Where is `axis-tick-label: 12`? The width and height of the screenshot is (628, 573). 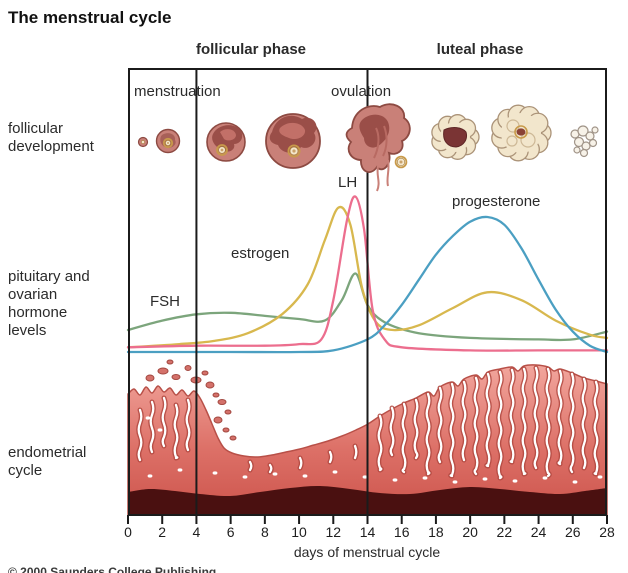
axis-tick-label: 12 is located at coordinates (333, 532).